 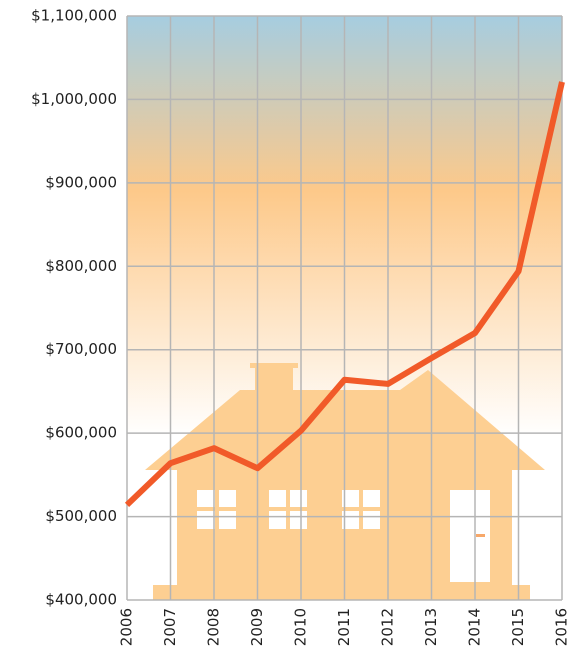 I want to click on x-tick-label: 2012, so click(x=388, y=627).